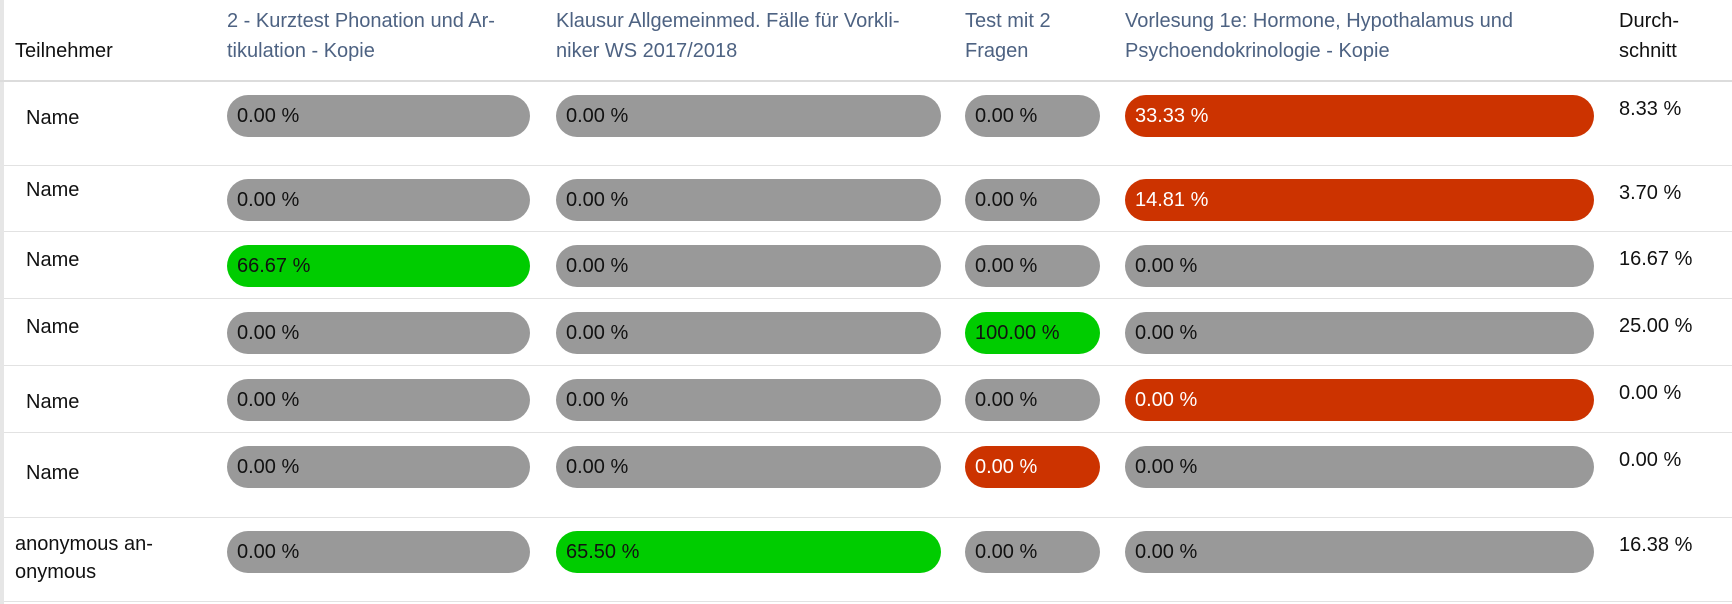  I want to click on header-line: Klausur Allgemeinmed. Fälle für Vorkli-, so click(728, 21).